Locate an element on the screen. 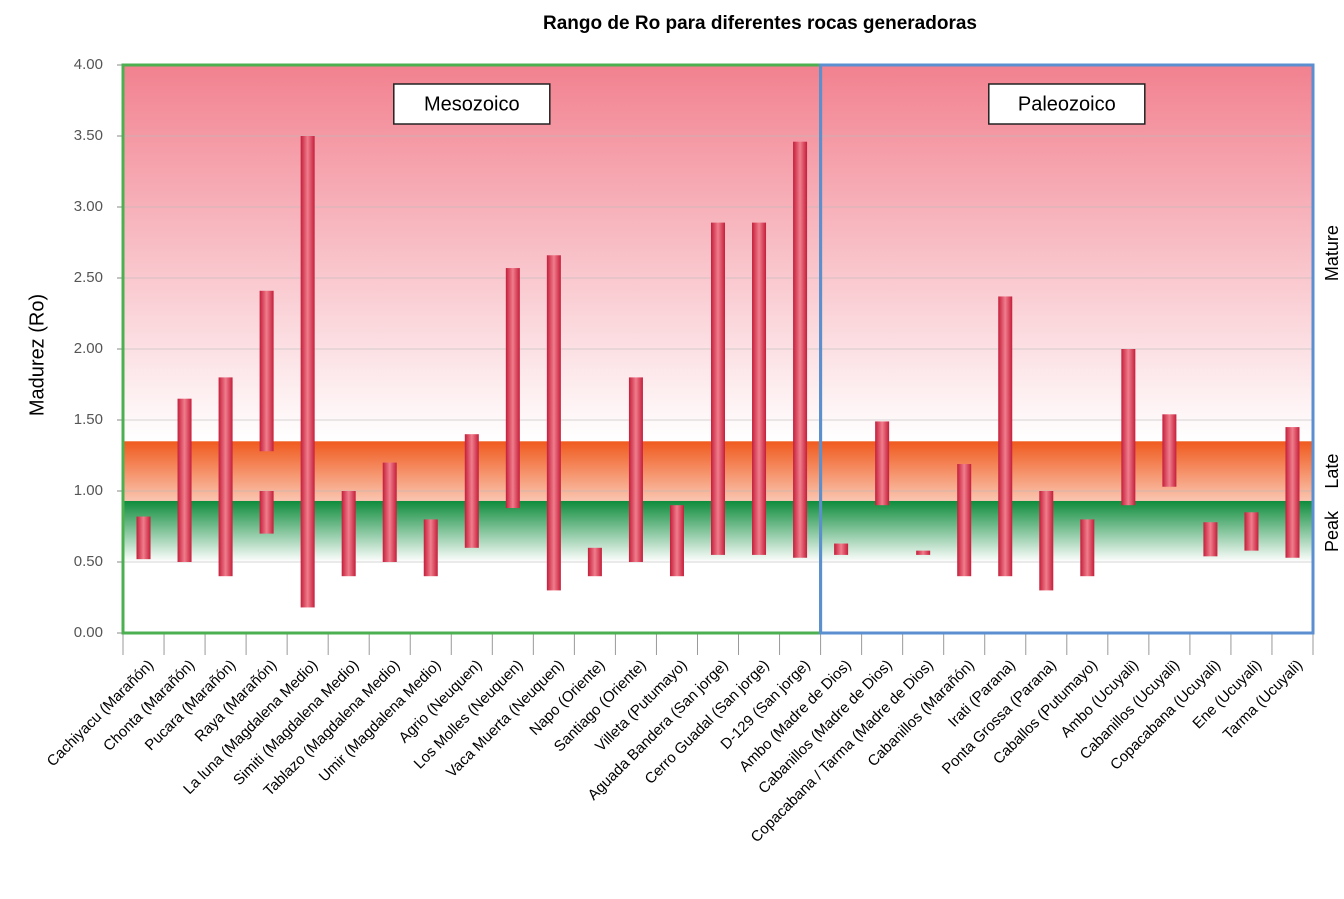  group-label: Paleozoico is located at coordinates (1067, 104).